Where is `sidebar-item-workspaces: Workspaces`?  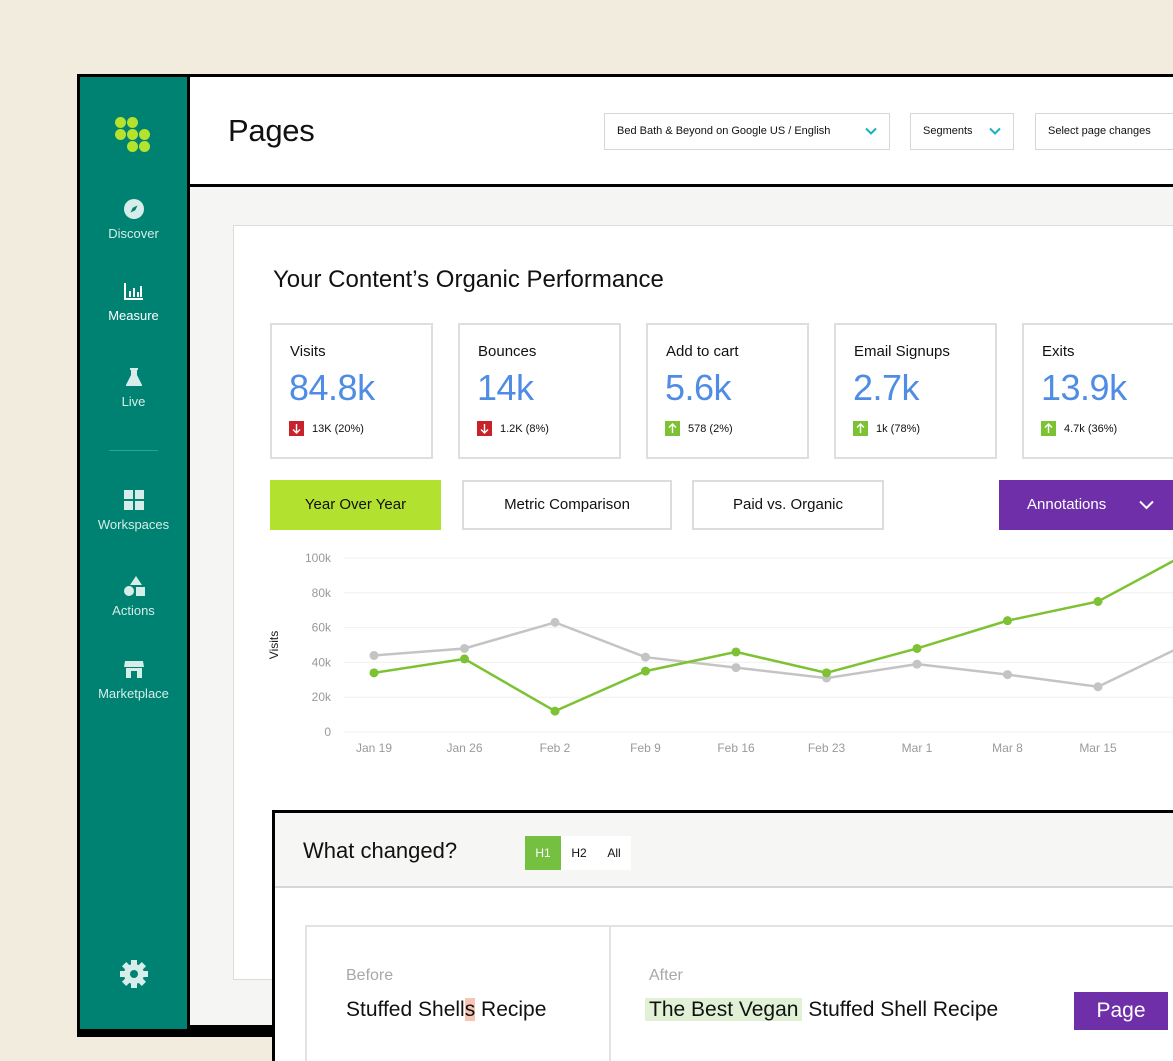
sidebar-item-workspaces: Workspaces is located at coordinates (133, 510).